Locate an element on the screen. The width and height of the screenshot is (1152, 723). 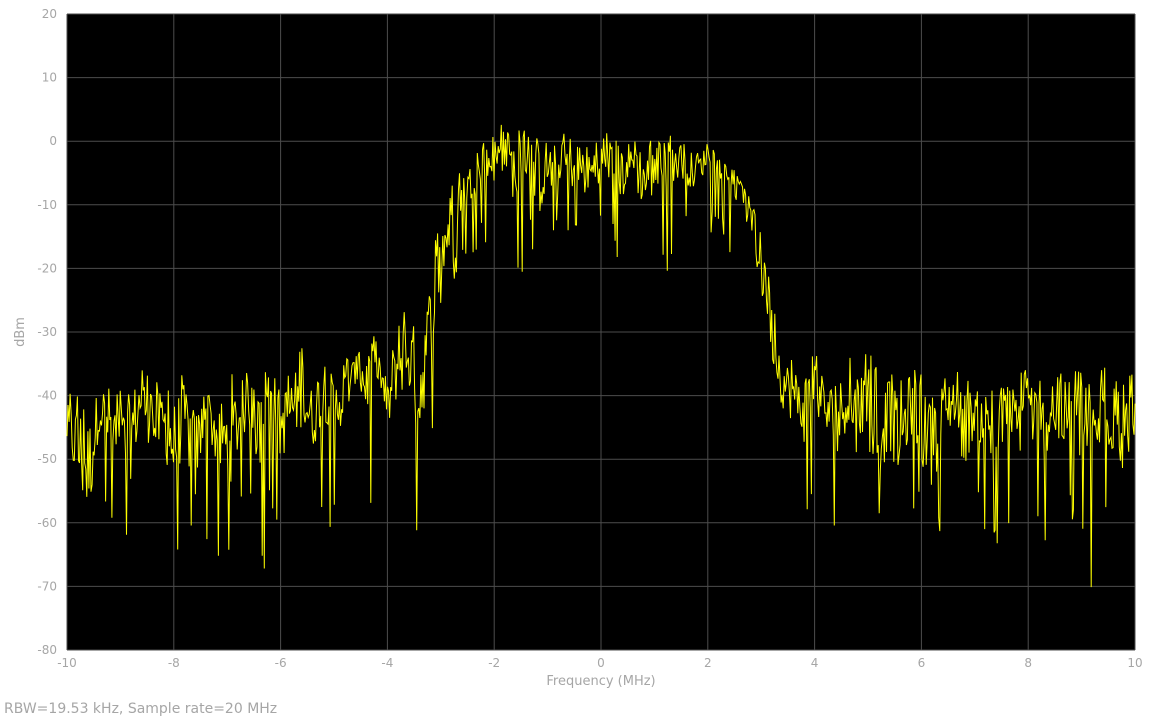
x-tick-label: -2 is located at coordinates (494, 663).